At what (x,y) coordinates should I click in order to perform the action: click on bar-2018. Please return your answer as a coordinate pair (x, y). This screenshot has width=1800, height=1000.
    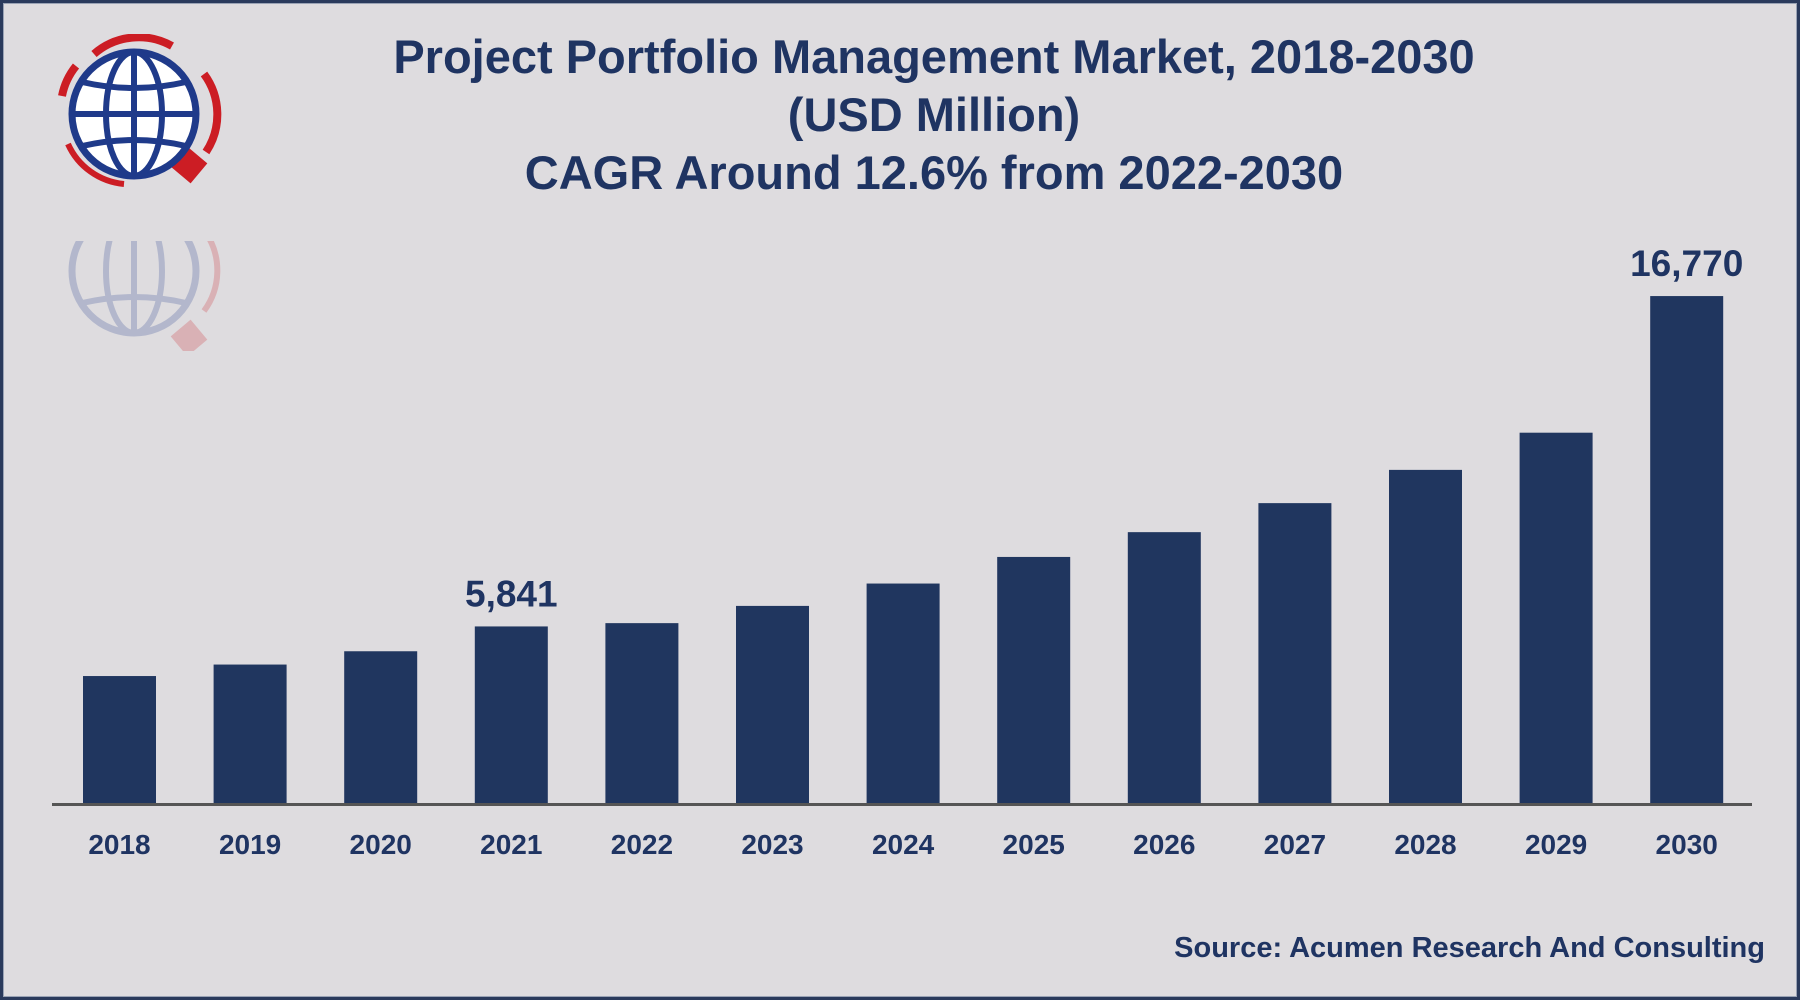
    Looking at the image, I should click on (119, 739).